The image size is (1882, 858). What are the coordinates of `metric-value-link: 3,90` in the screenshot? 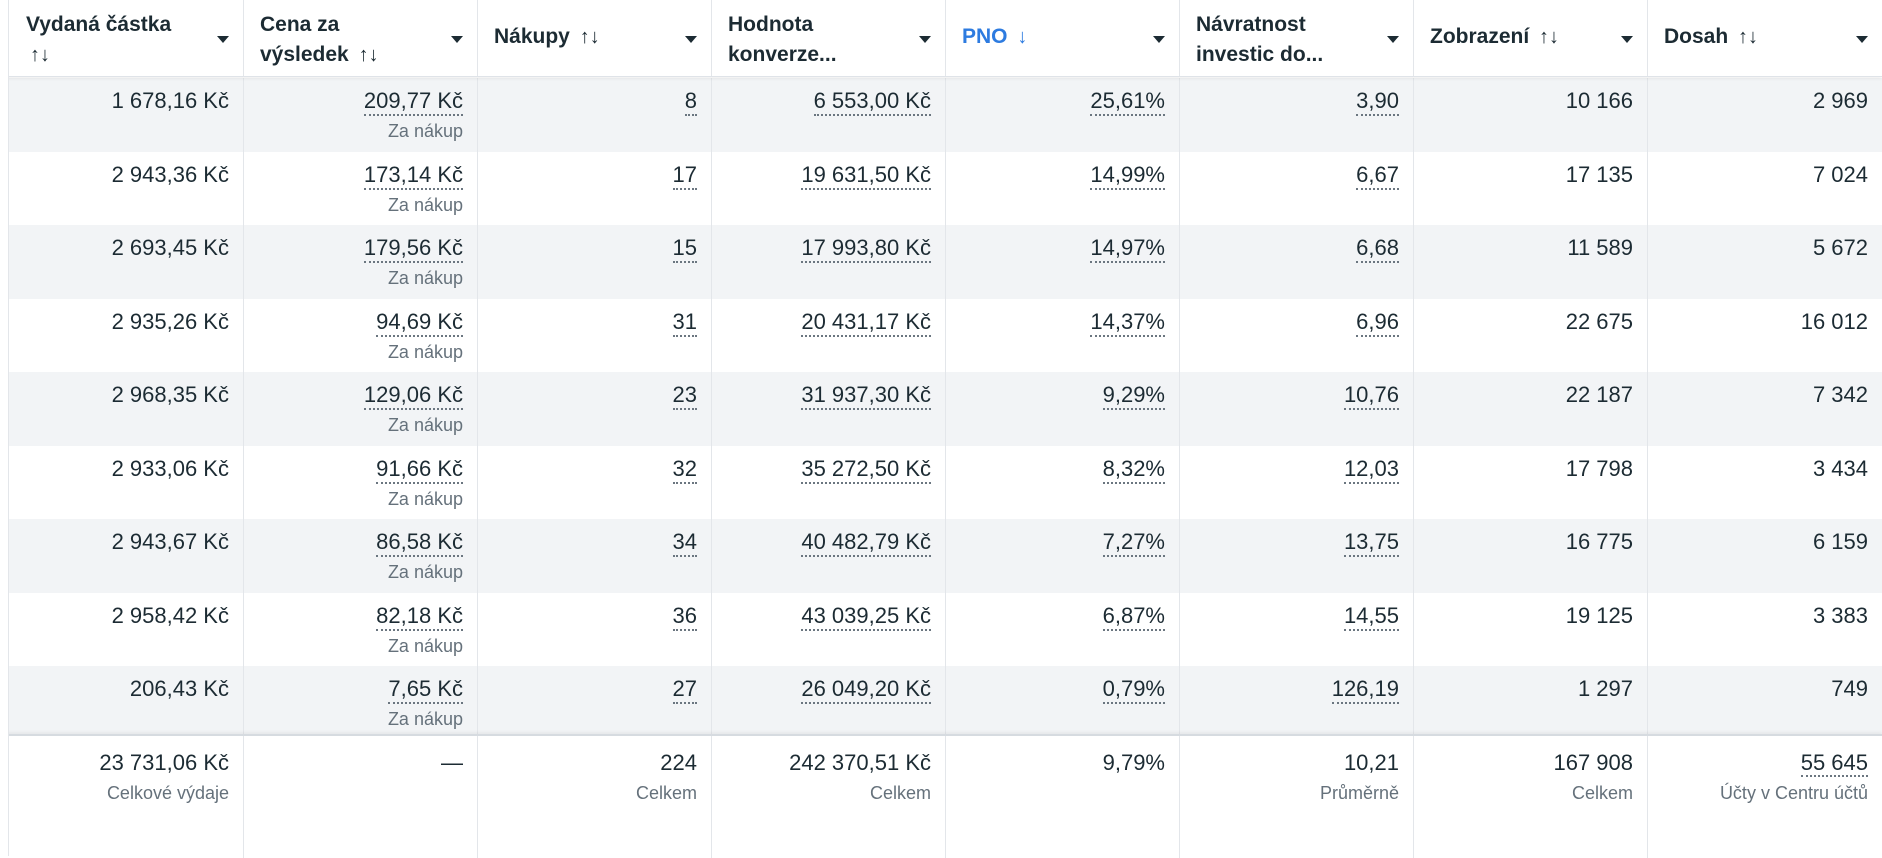 It's located at (1377, 102).